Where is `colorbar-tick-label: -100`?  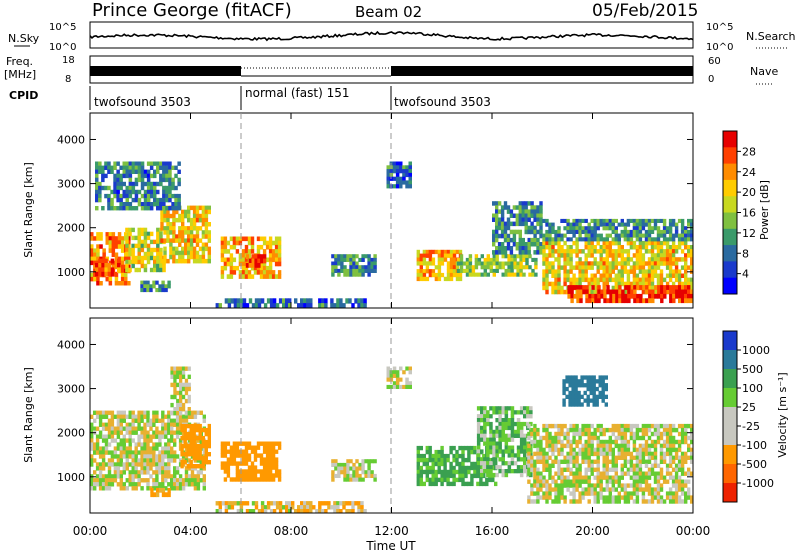
colorbar-tick-label: -100 is located at coordinates (754, 445).